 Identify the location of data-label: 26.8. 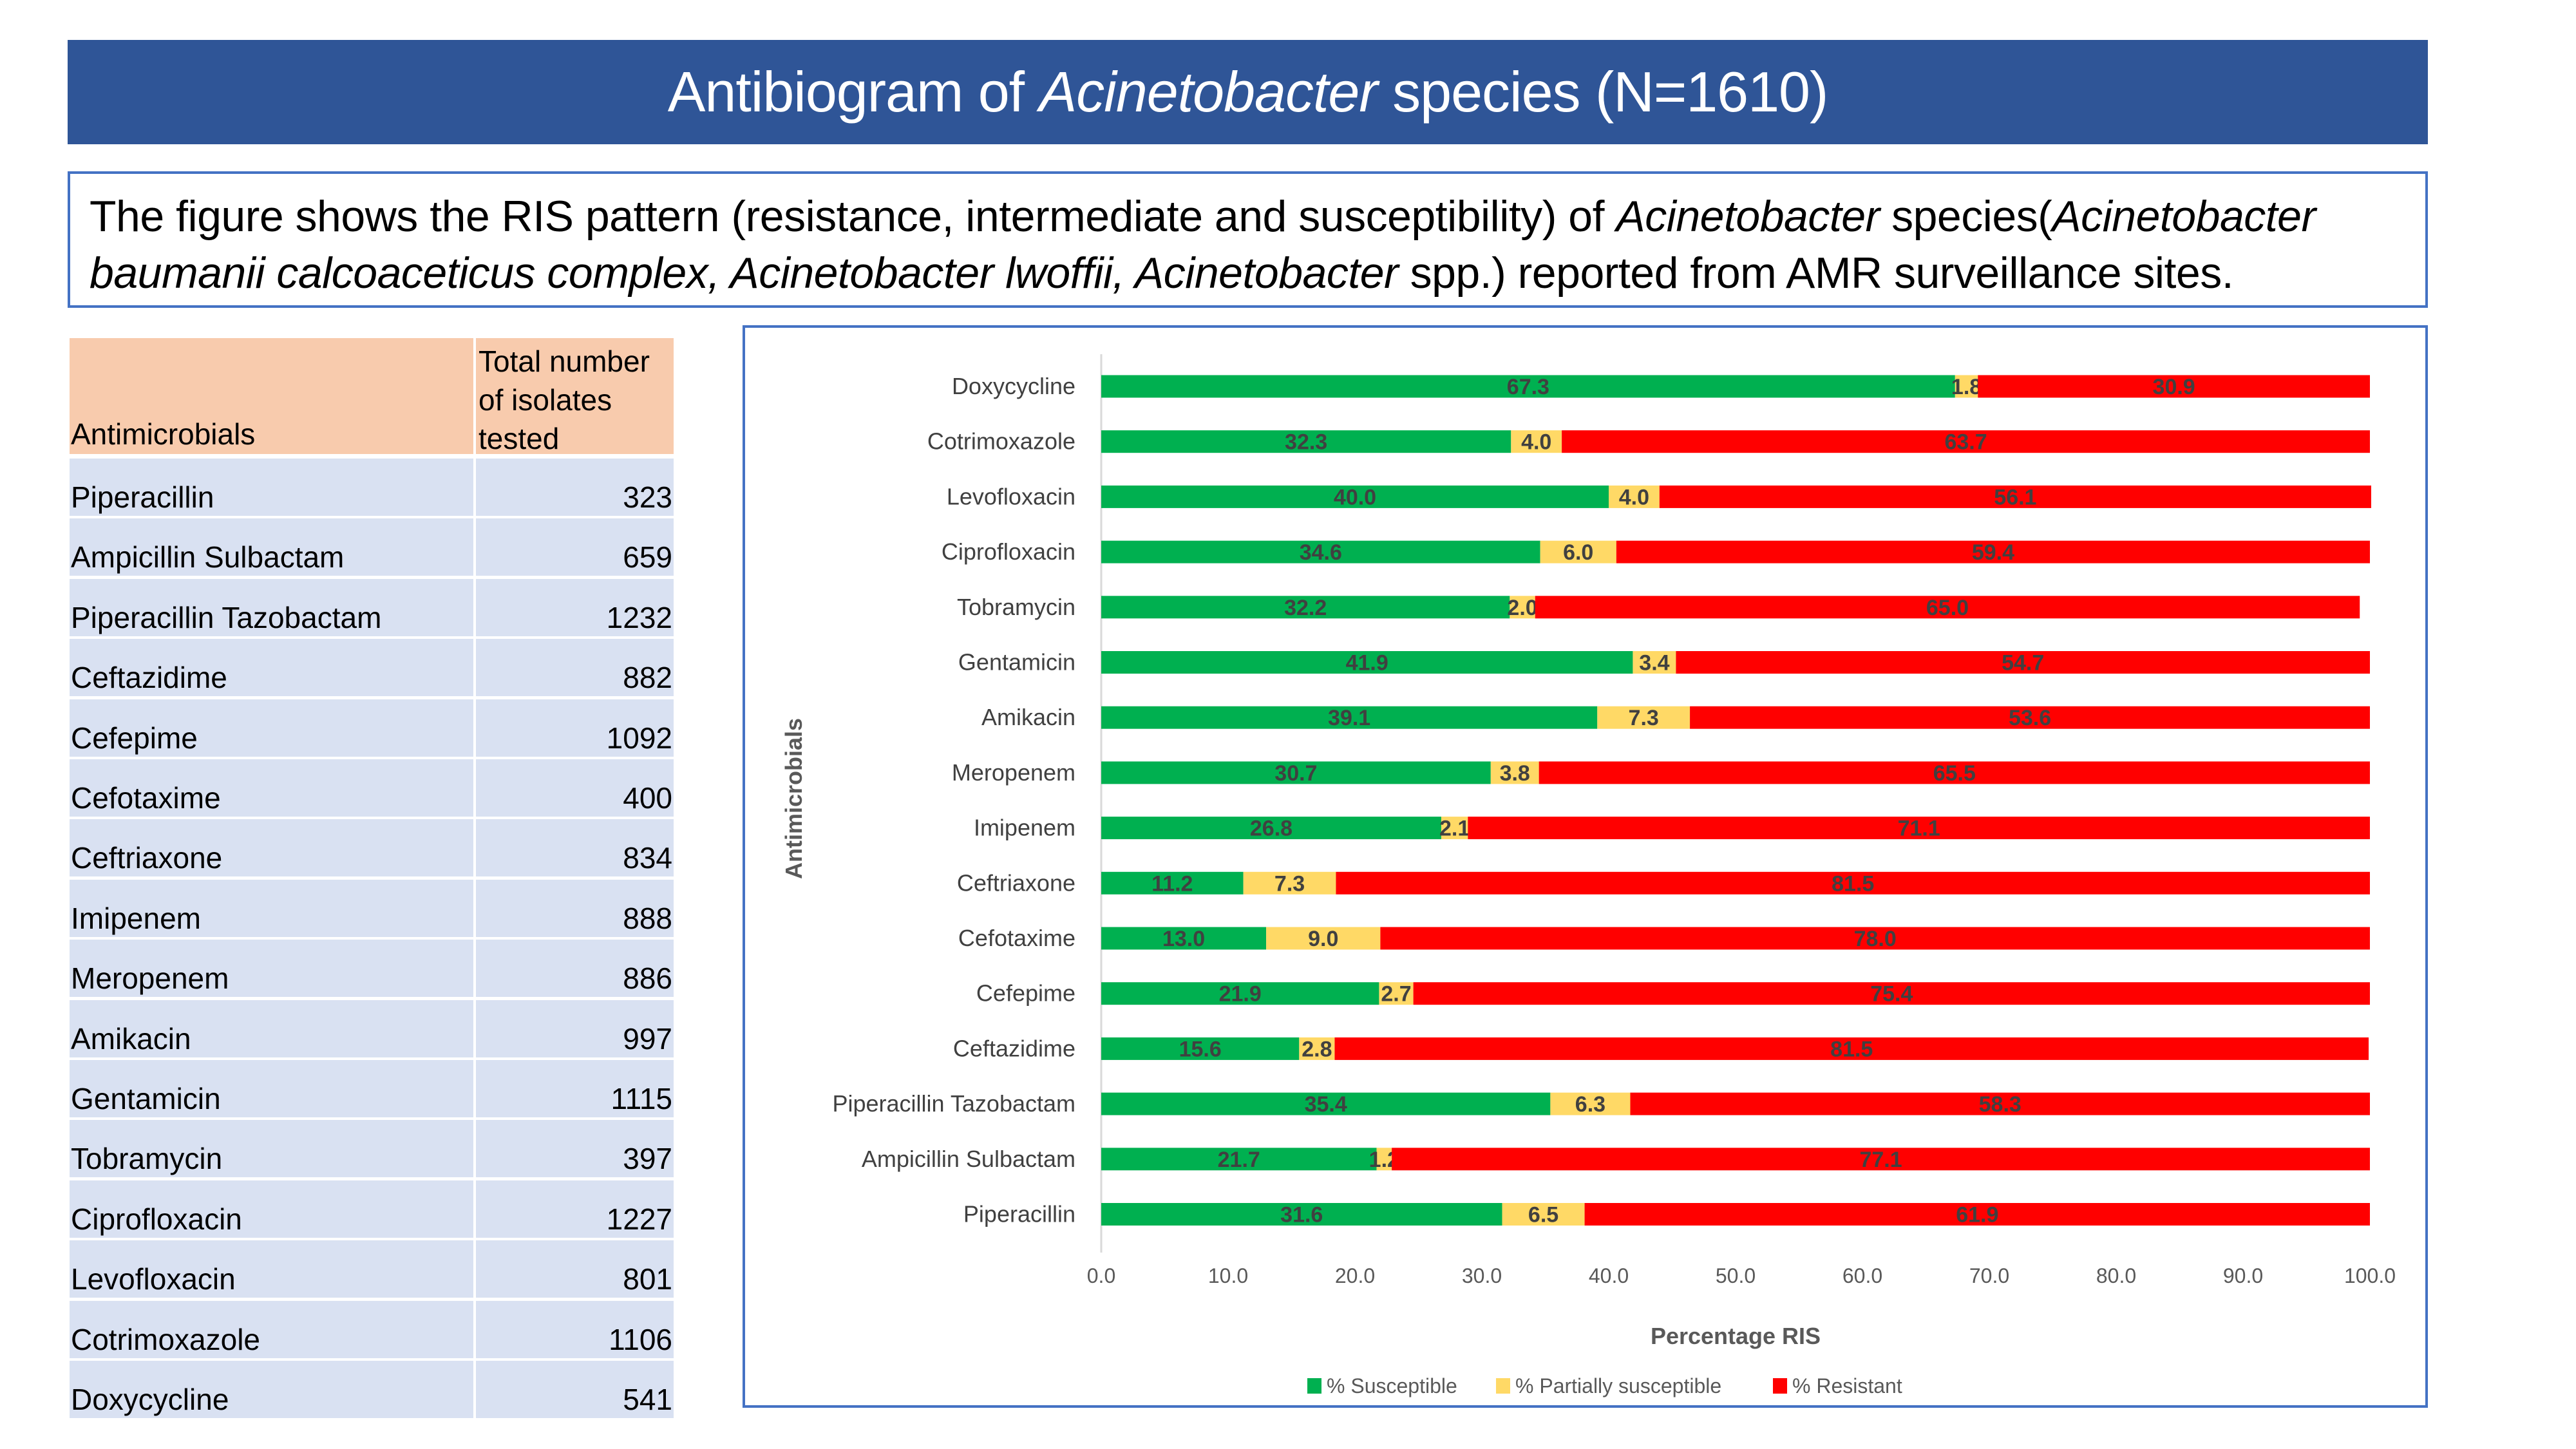
(1271, 829).